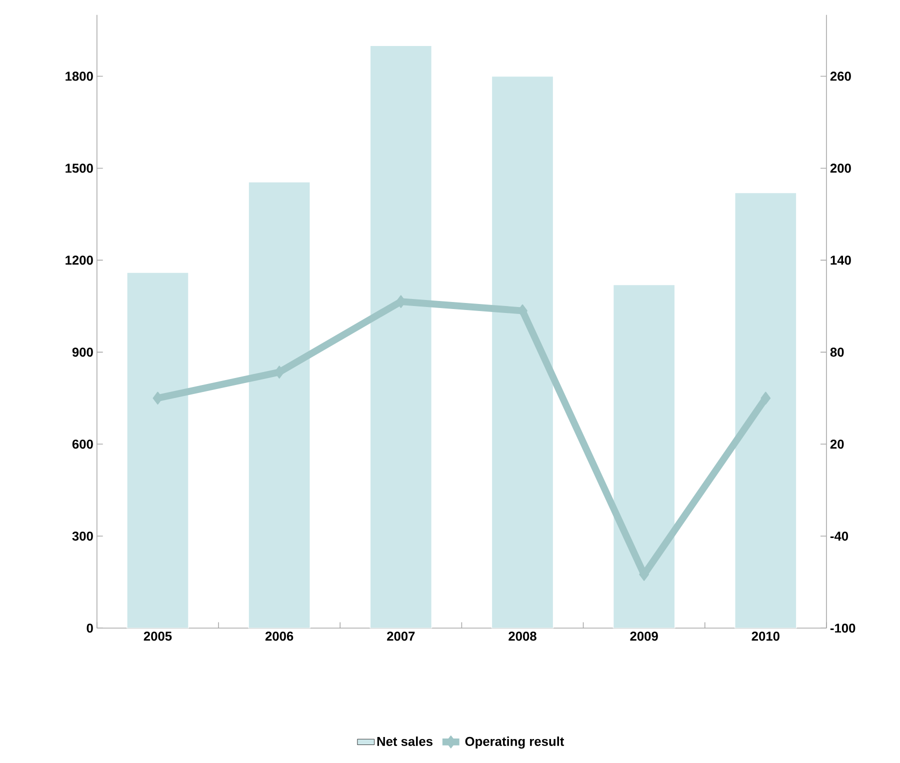 This screenshot has height=763, width=900. What do you see at coordinates (279, 636) in the screenshot?
I see `x-tick-label: 2006` at bounding box center [279, 636].